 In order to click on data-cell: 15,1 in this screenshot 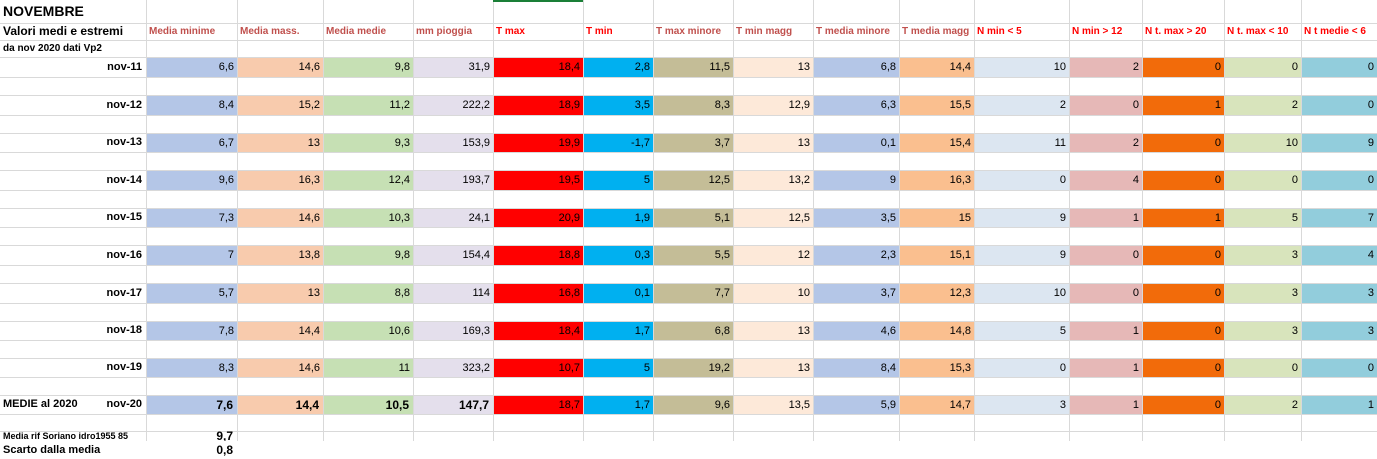, I will do `click(937, 255)`.